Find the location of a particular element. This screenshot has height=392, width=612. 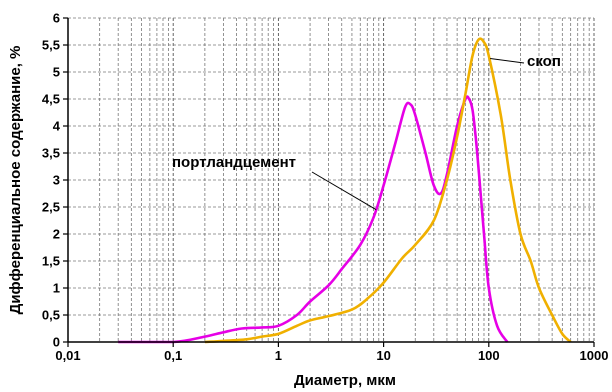

x-tick-label: 0,01 is located at coordinates (67, 355).